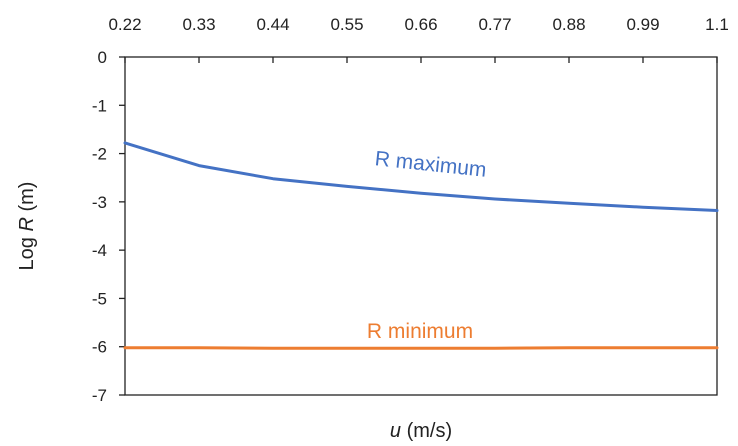 This screenshot has height=446, width=738. I want to click on x-tick-label: 0.44, so click(272, 24).